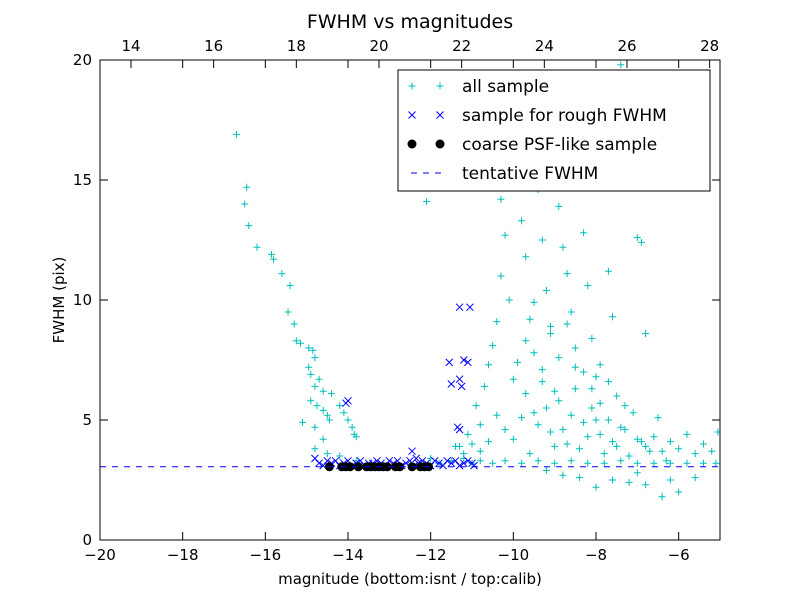 The height and width of the screenshot is (600, 800). Describe the element at coordinates (266, 555) in the screenshot. I see `x-tick-label: −16` at that location.